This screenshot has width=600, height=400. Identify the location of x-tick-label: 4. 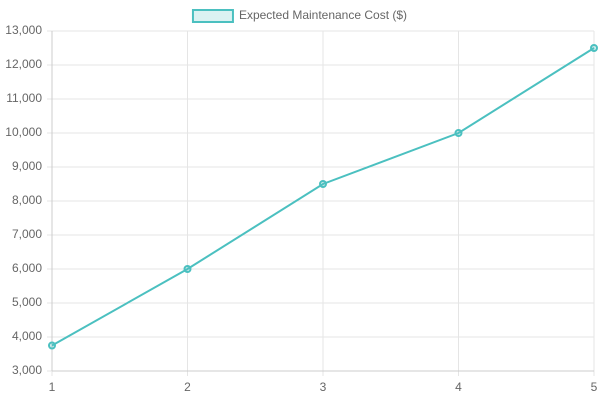
(458, 387).